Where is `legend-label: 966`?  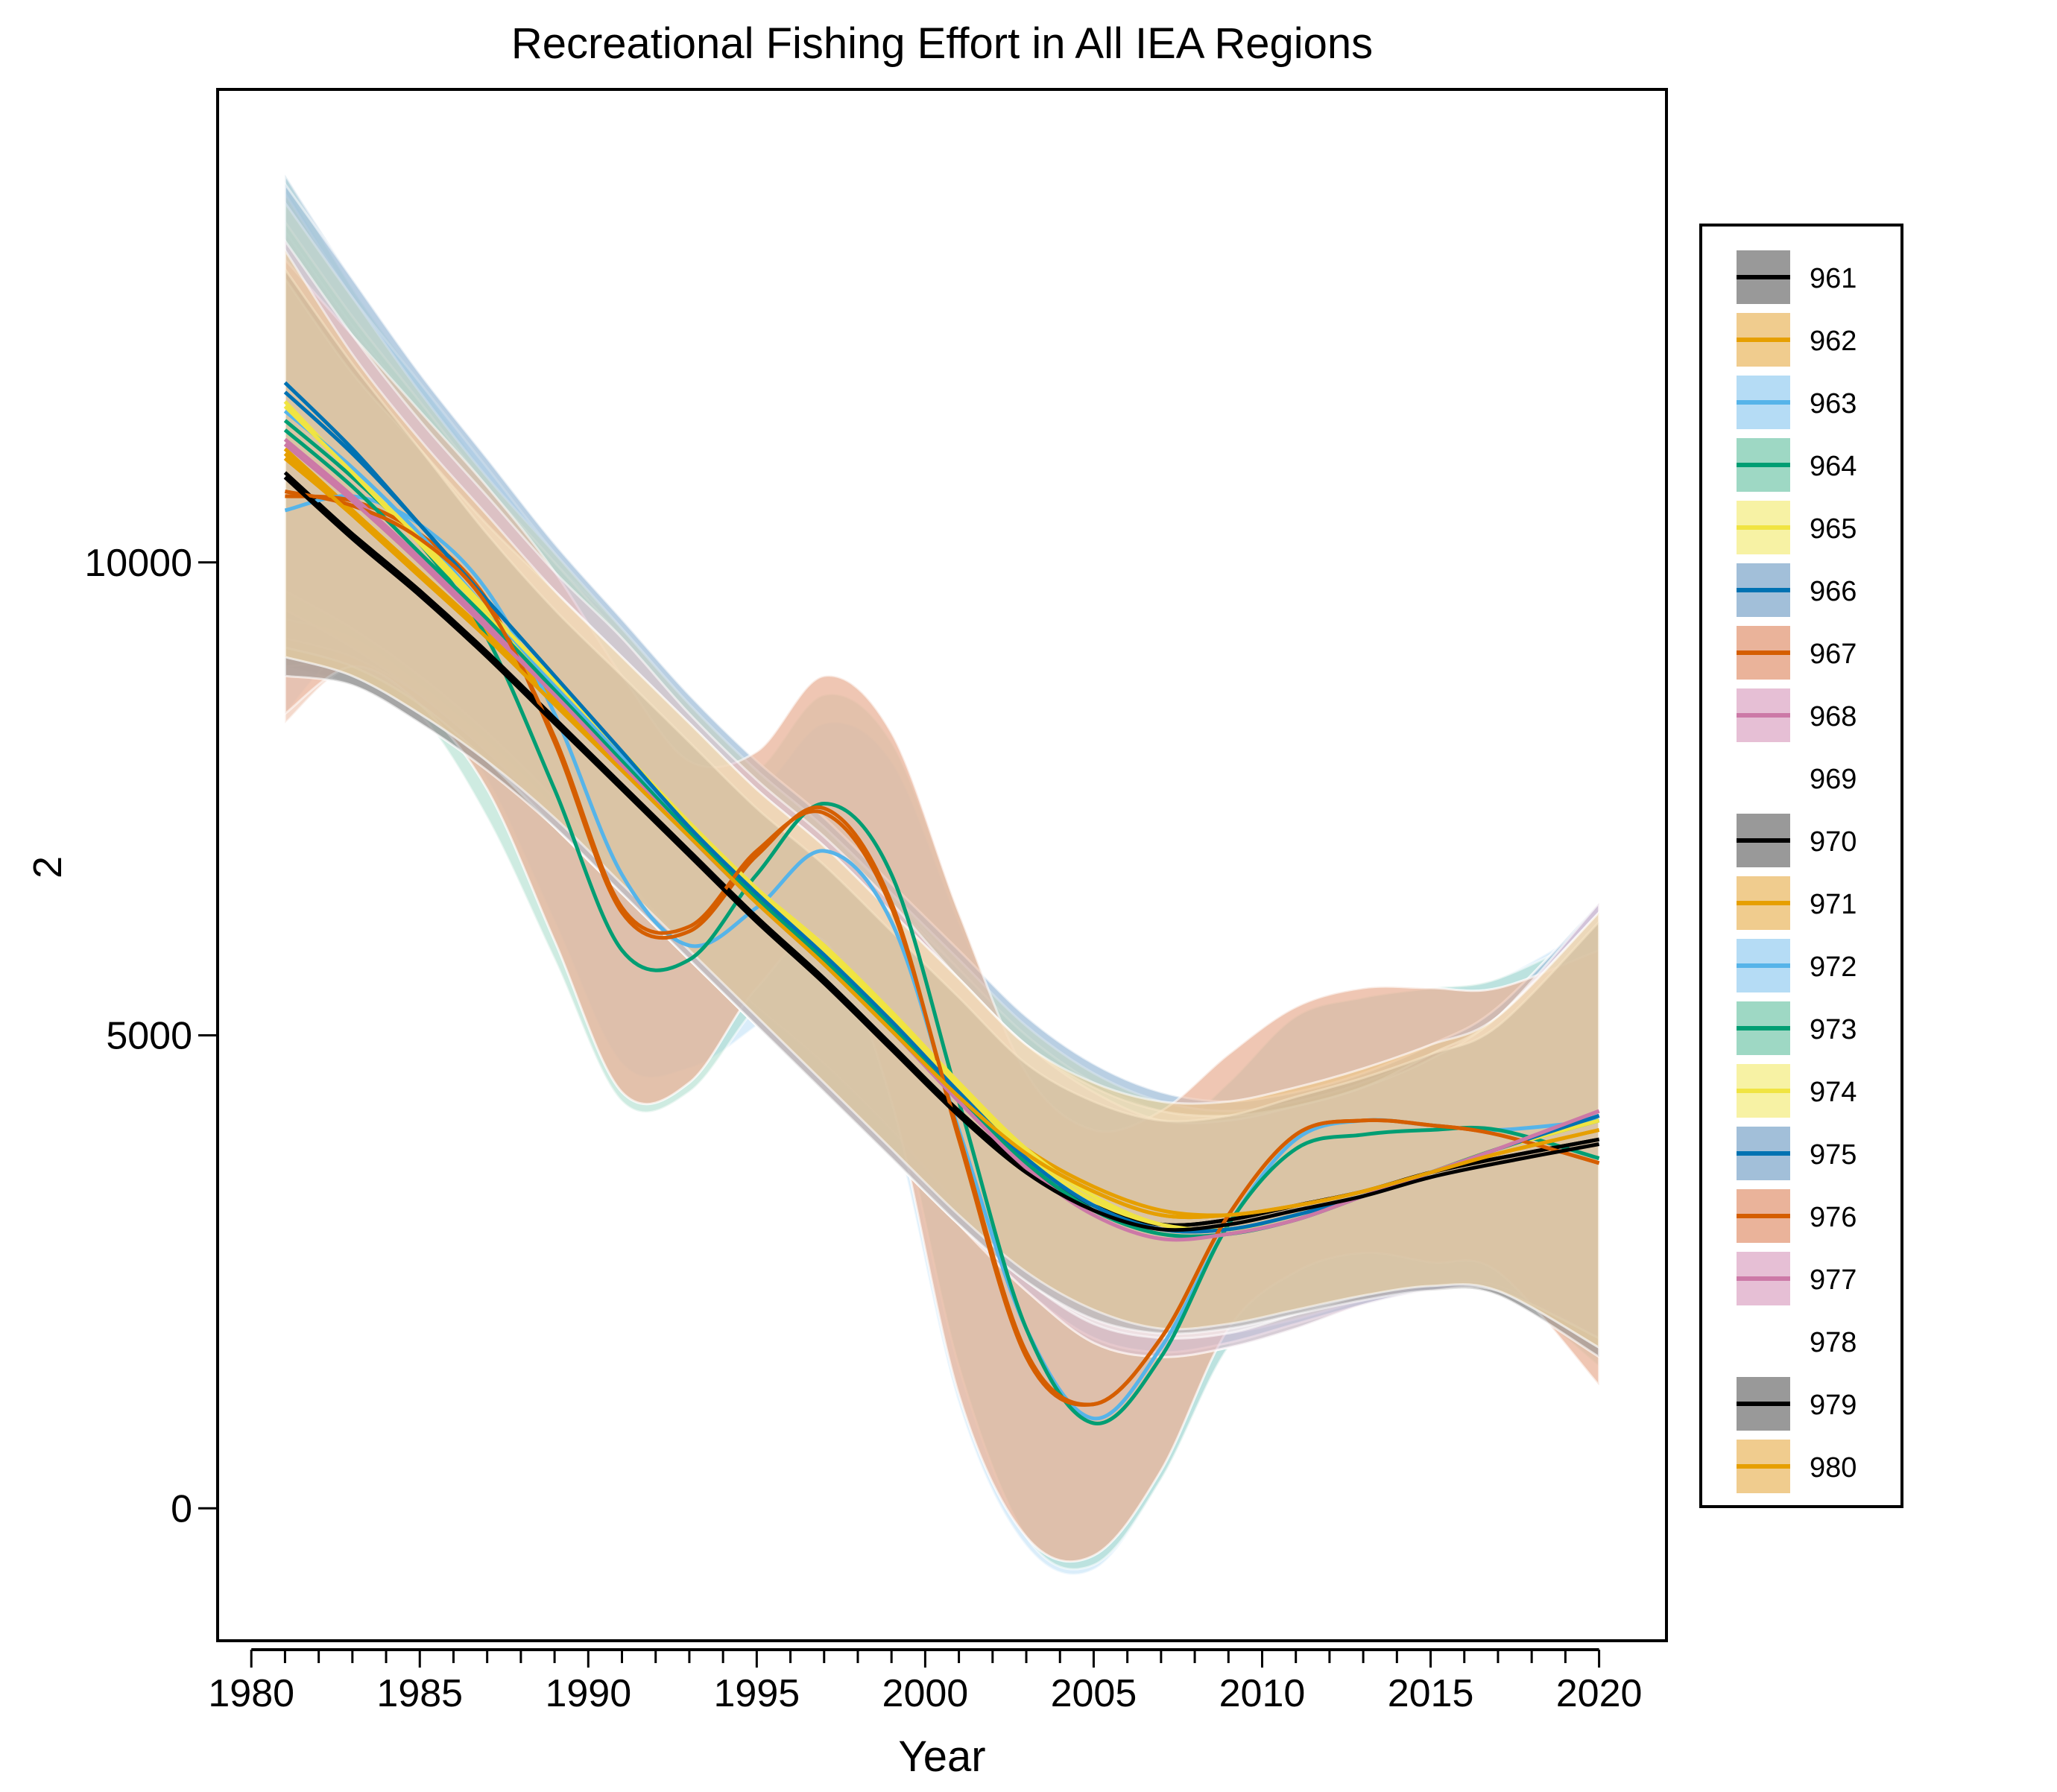 legend-label: 966 is located at coordinates (1833, 591).